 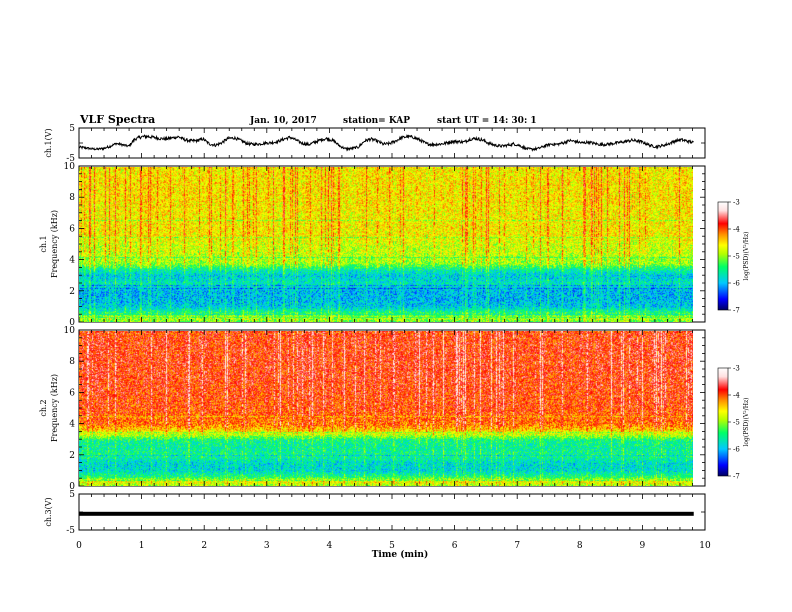 What do you see at coordinates (267, 546) in the screenshot?
I see `x-tick-label: 3` at bounding box center [267, 546].